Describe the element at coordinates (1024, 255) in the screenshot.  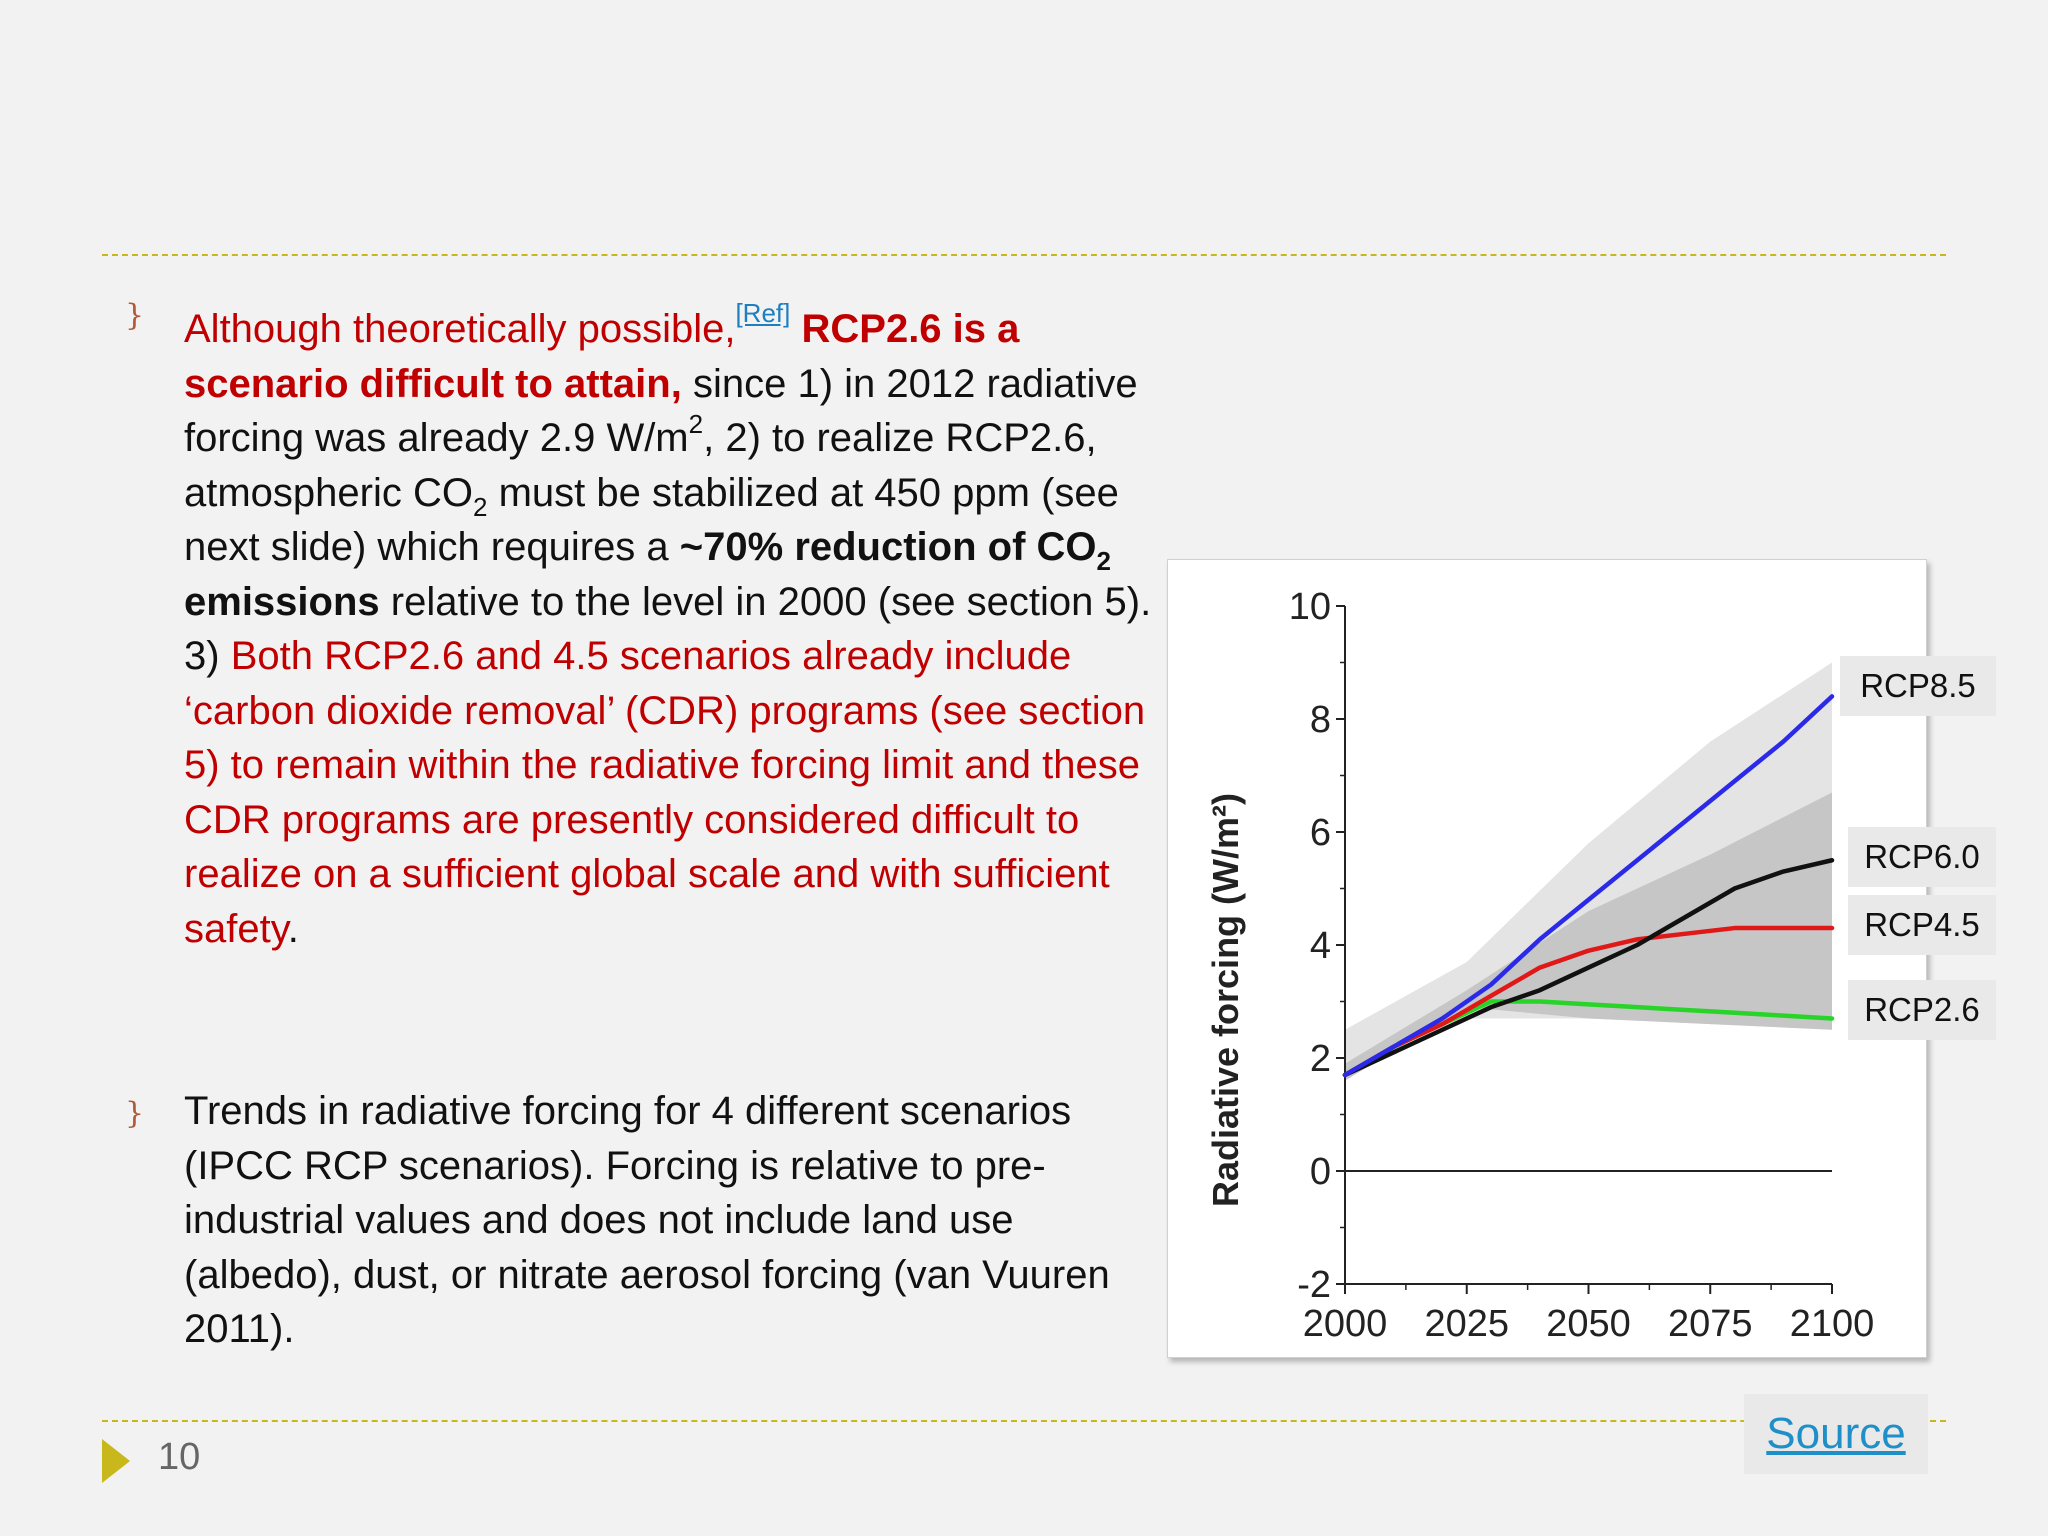
I see `top-divider` at that location.